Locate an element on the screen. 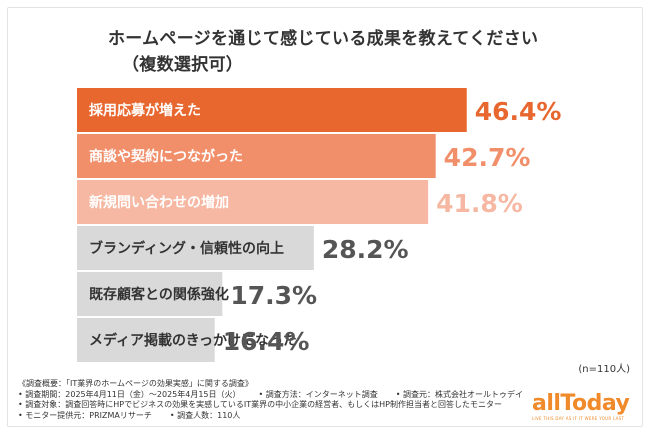  chart-subtitle: （複数選択可） is located at coordinates (183, 65).